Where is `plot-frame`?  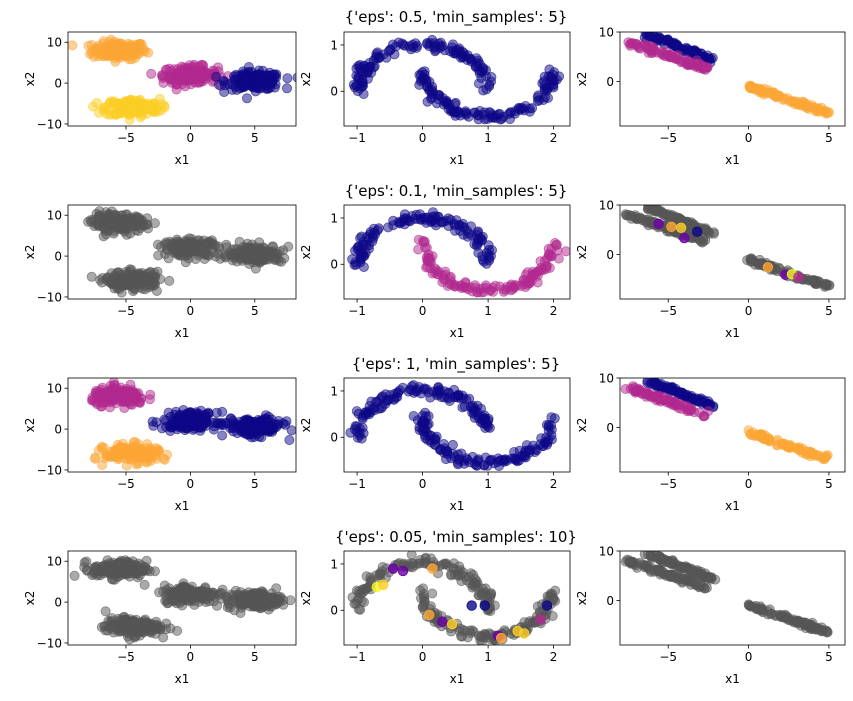 plot-frame is located at coordinates (457, 425).